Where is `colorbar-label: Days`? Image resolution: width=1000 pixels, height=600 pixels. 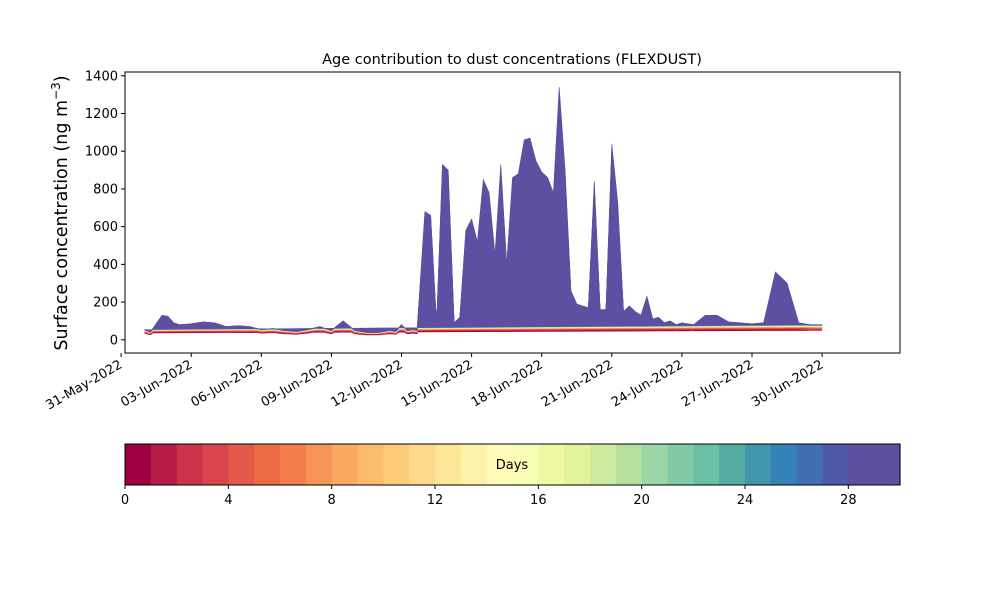
colorbar-label: Days is located at coordinates (512, 465).